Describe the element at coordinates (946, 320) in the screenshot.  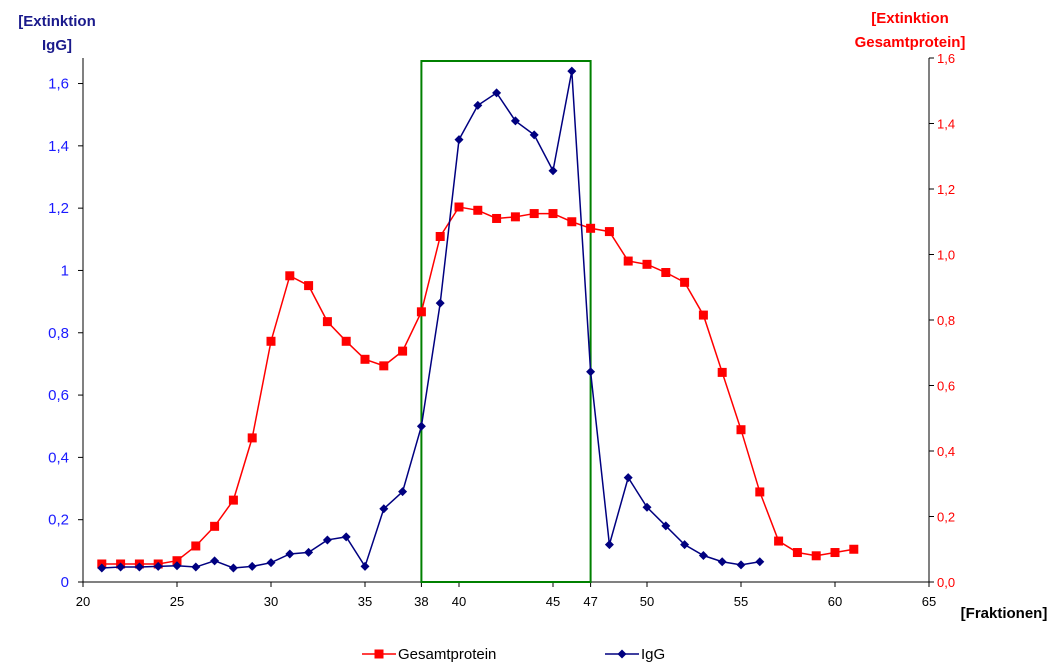
I see `right-tick-label: 0,8` at that location.